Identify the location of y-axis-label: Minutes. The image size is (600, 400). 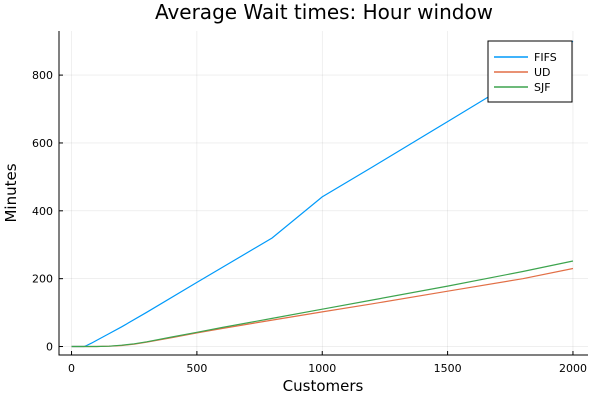
(11, 192).